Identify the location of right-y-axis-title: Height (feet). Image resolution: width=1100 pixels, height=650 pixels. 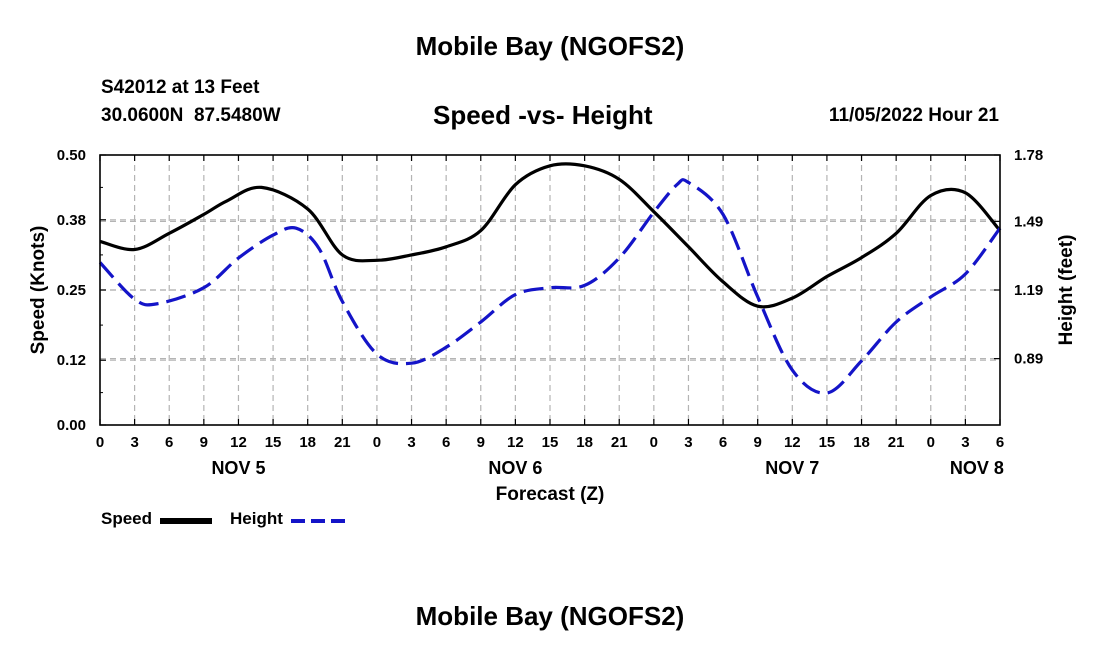
(1066, 290).